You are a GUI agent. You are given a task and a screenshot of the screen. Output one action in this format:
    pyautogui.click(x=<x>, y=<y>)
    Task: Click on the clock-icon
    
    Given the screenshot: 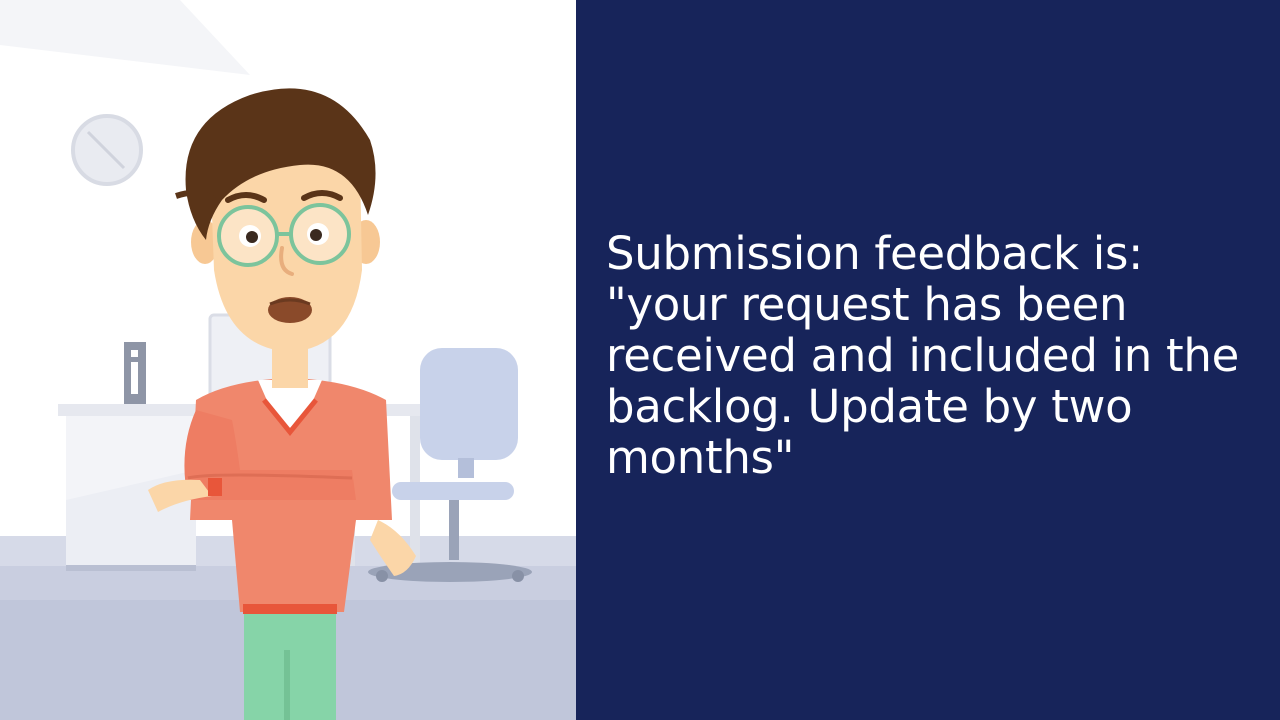 What is the action you would take?
    pyautogui.click(x=107, y=150)
    